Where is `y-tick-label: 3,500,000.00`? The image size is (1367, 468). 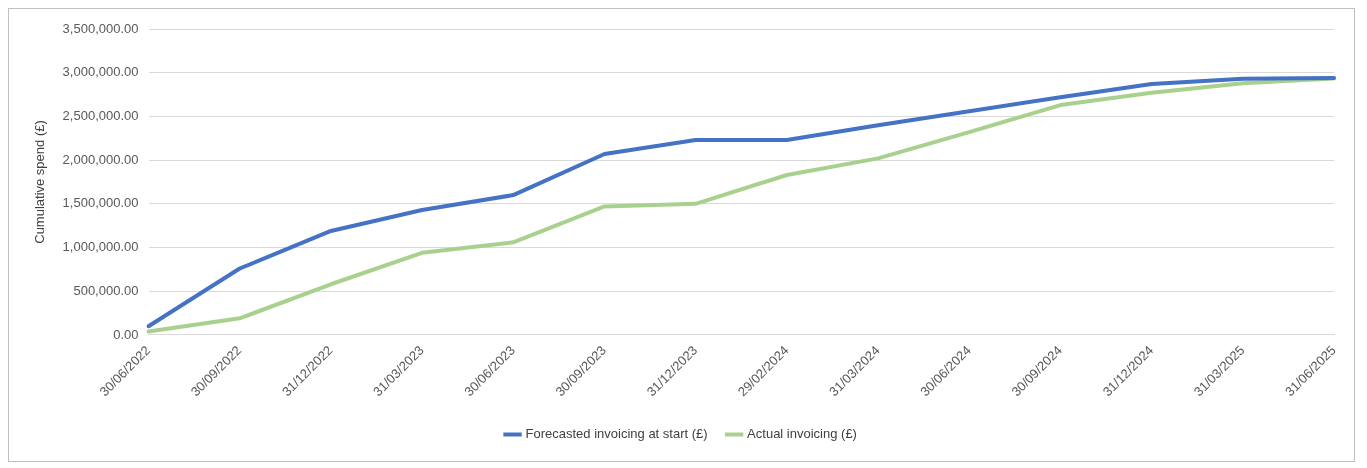
y-tick-label: 3,500,000.00 is located at coordinates (100, 28).